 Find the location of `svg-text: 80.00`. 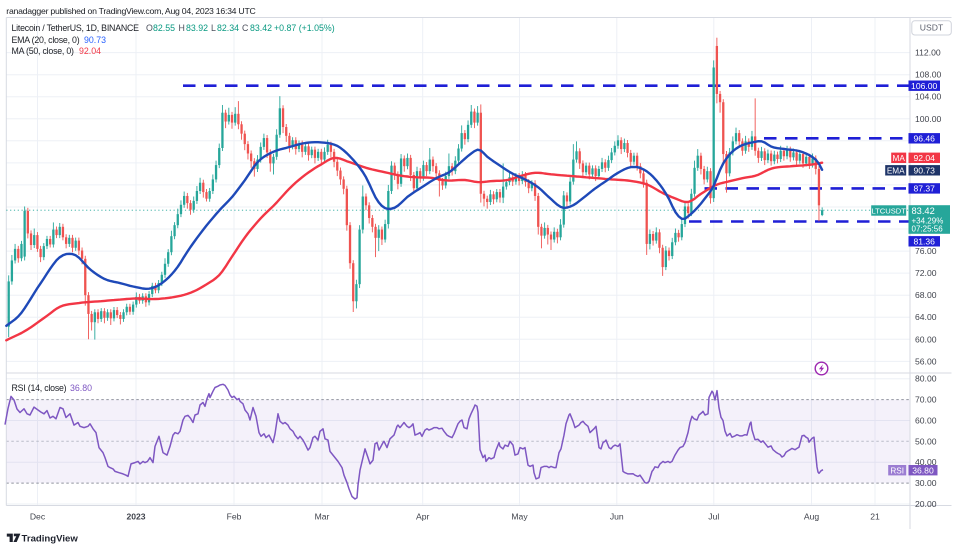

svg-text: 80.00 is located at coordinates (926, 379).